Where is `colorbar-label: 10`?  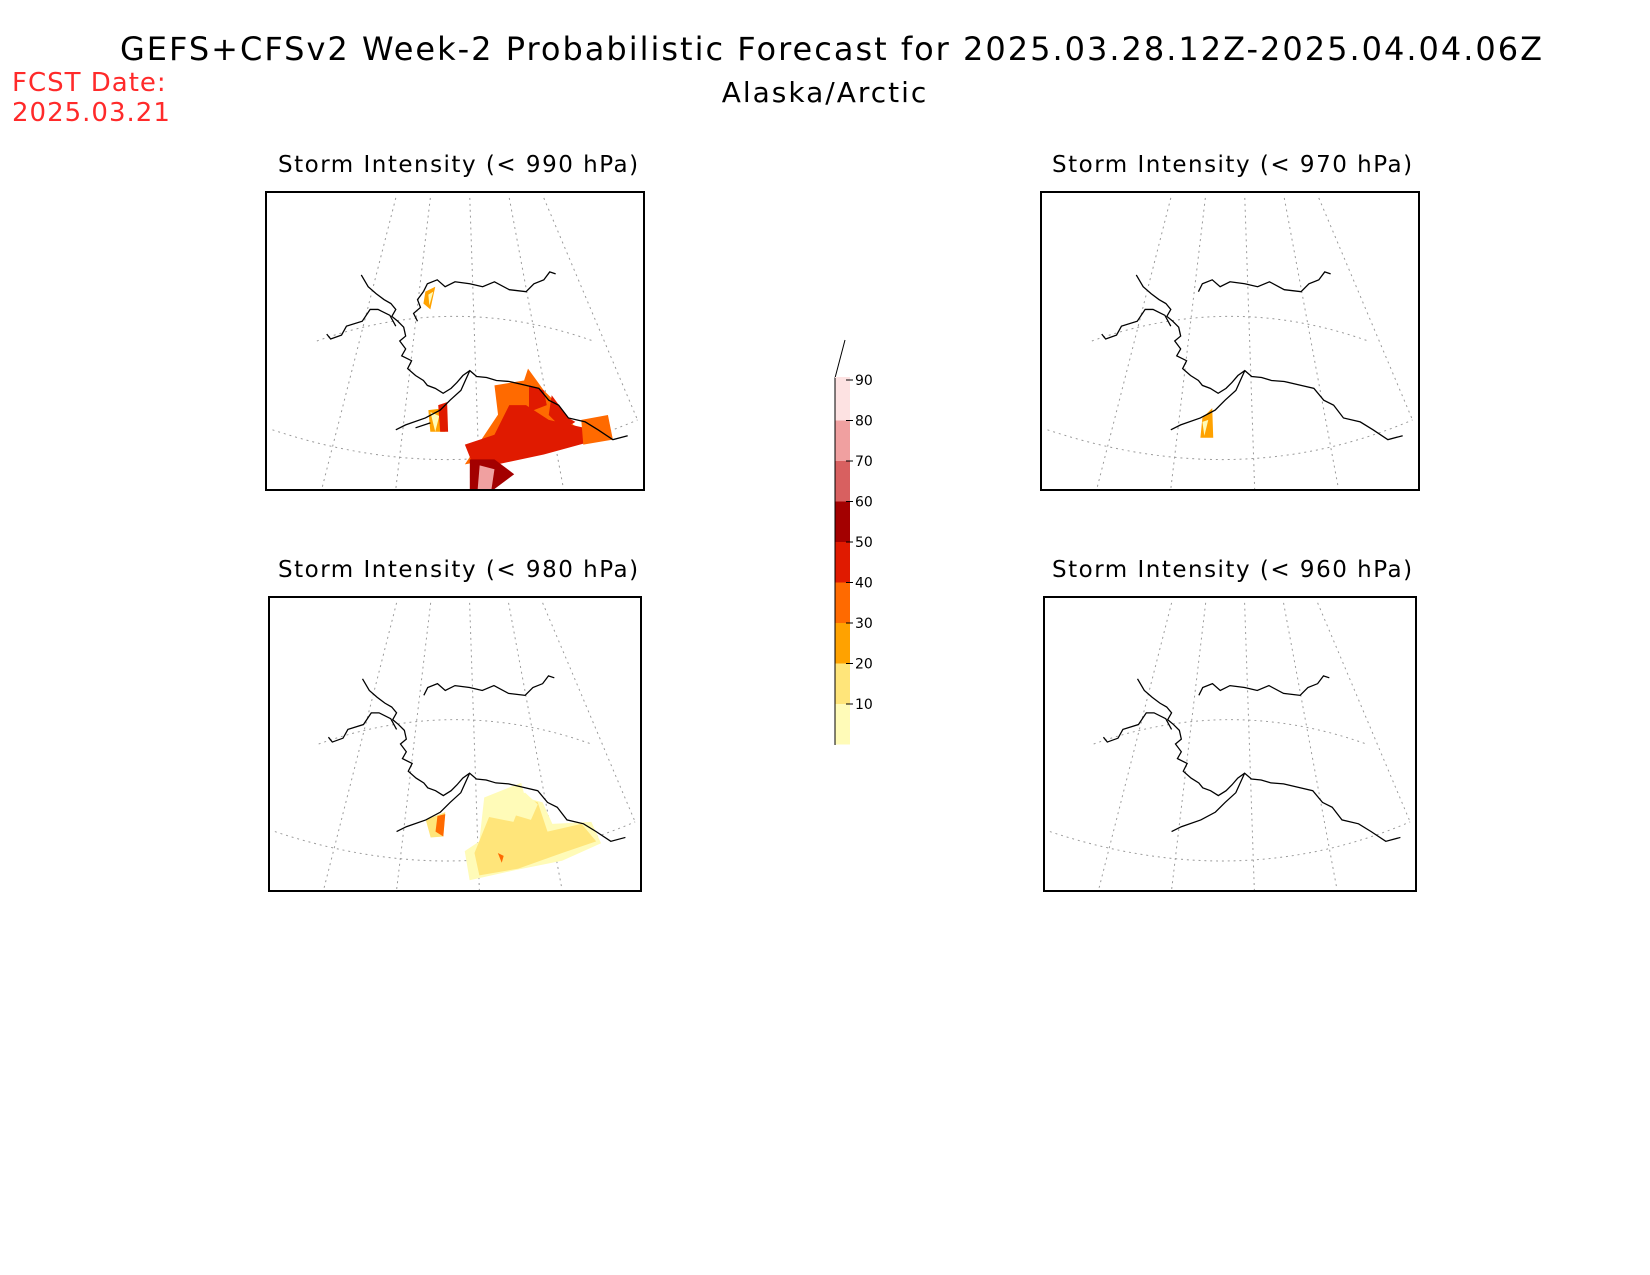 colorbar-label: 10 is located at coordinates (864, 705).